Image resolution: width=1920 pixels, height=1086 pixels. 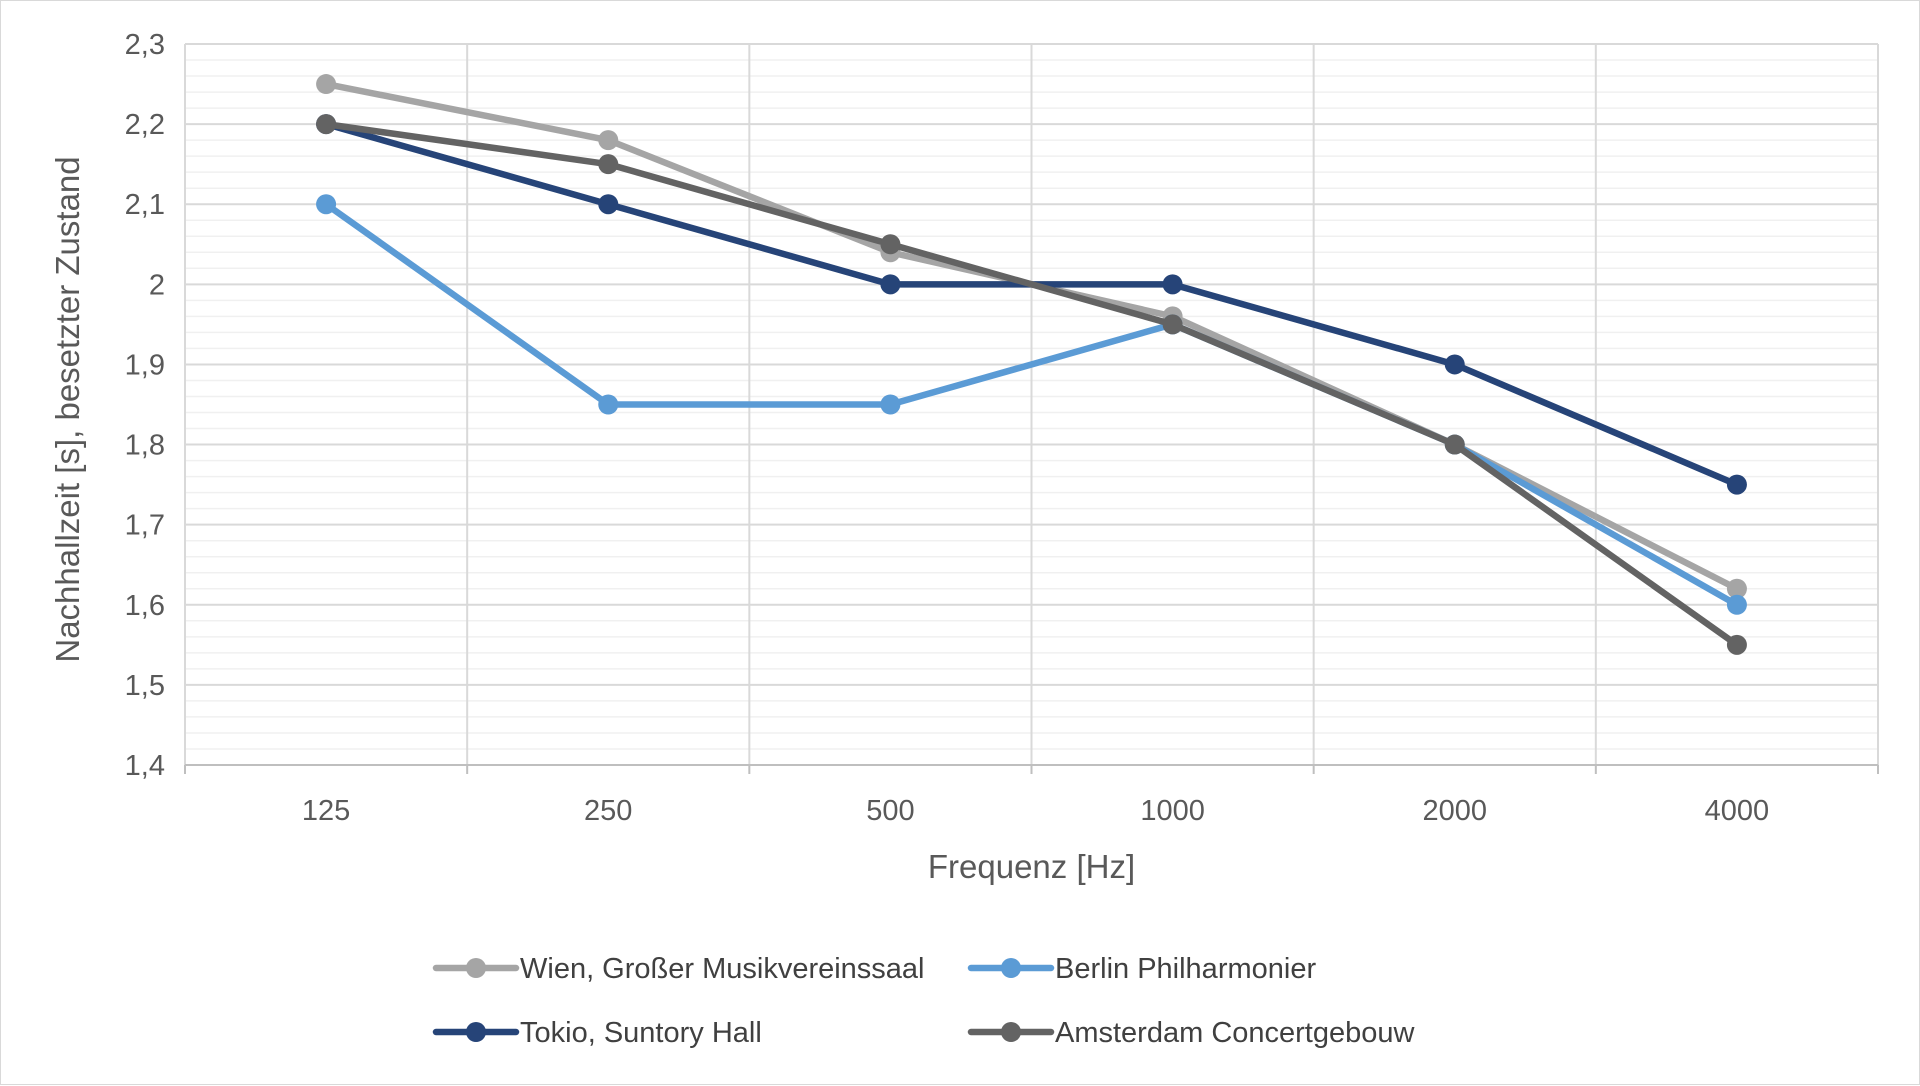 I want to click on y-tick-label: 2,2, so click(x=145, y=125).